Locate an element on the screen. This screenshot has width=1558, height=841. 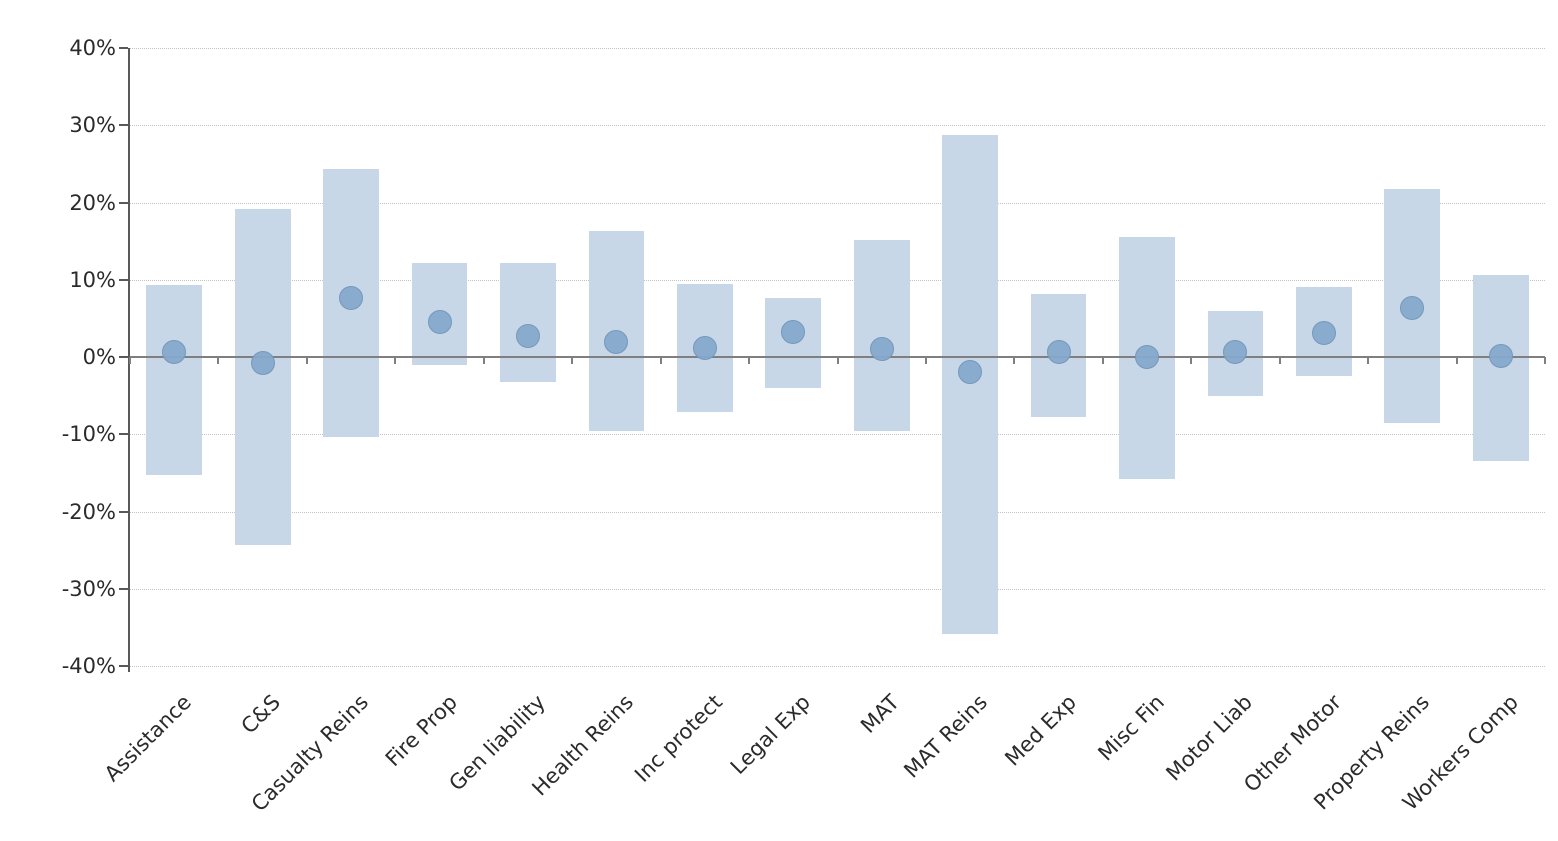
x-axis-label: MAT is located at coordinates (879, 714).